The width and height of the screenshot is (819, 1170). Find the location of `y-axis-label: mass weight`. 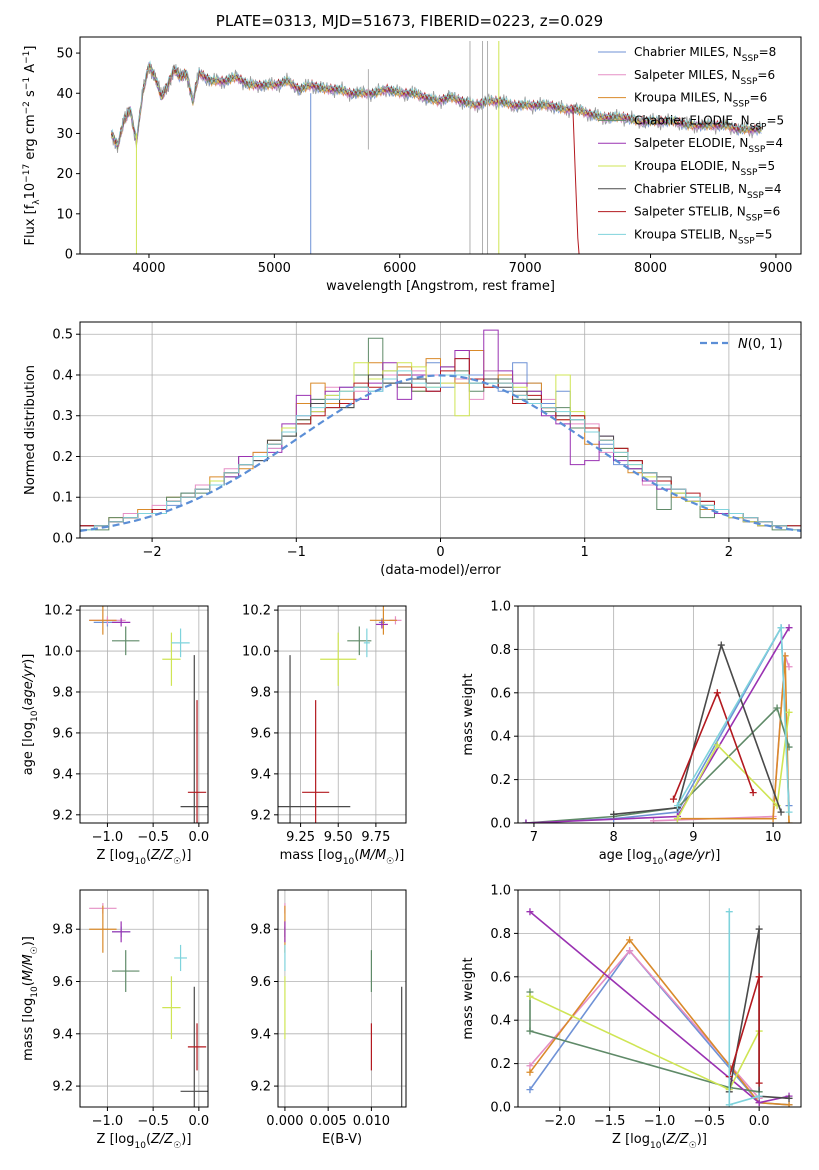

y-axis-label: mass weight is located at coordinates (468, 714).